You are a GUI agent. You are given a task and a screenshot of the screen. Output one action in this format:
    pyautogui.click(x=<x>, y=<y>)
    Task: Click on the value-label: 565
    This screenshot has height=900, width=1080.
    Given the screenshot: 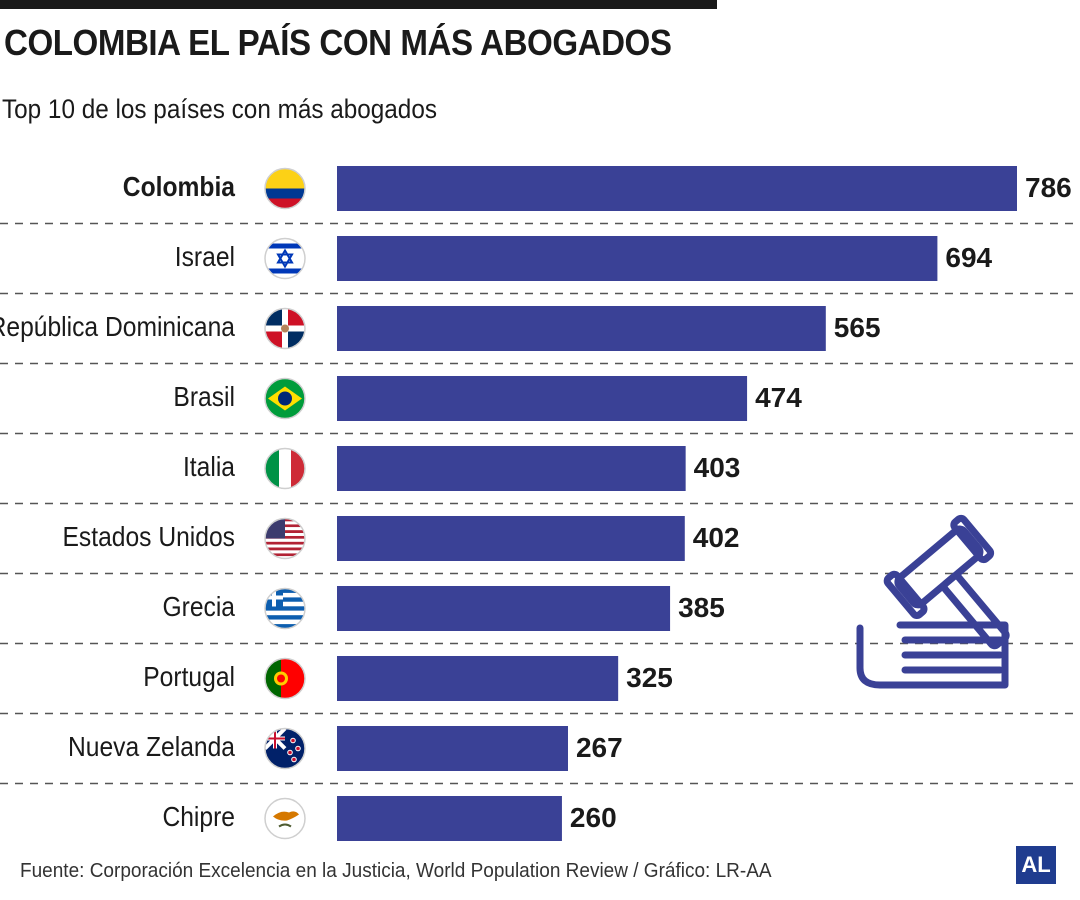 What is the action you would take?
    pyautogui.click(x=857, y=327)
    